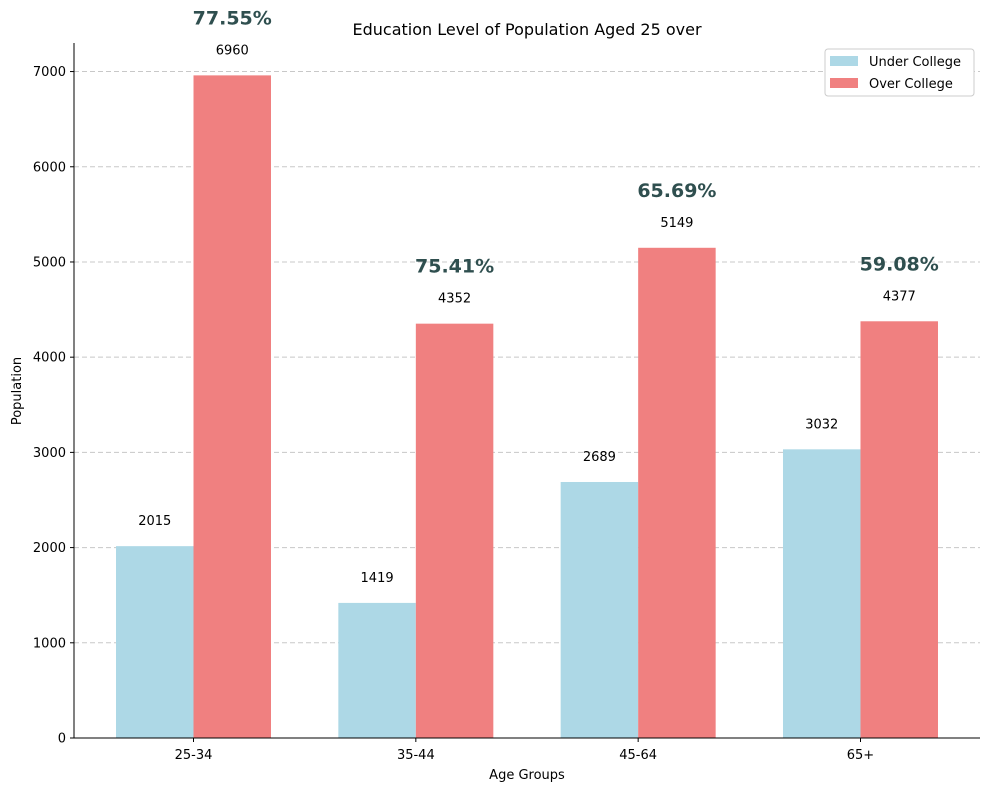 The image size is (989, 791). I want to click on y-tick-label: 2000, so click(49, 548).